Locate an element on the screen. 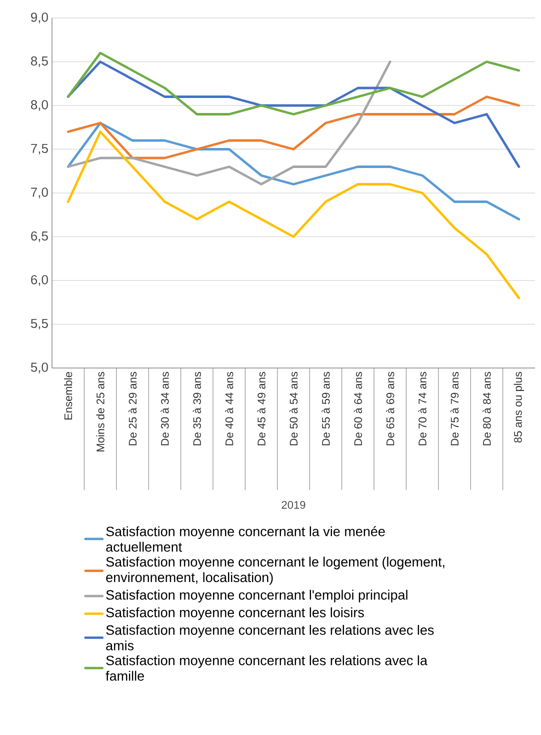 This screenshot has height=735, width=541. x-tick-label: De 45 à 49 ans is located at coordinates (261, 409).